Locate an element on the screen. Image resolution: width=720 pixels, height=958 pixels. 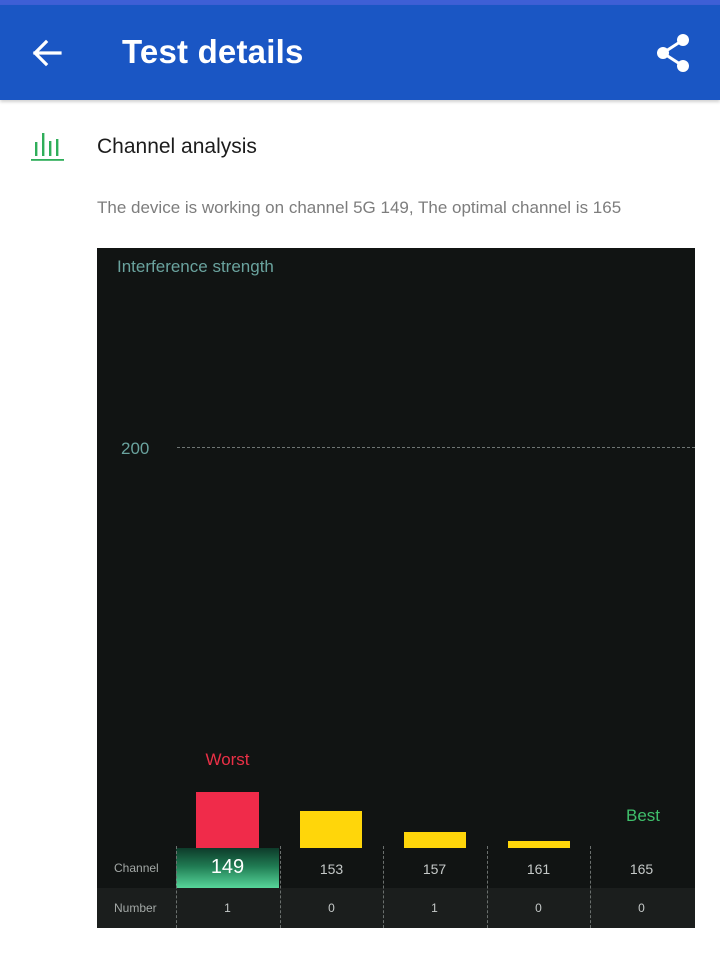
channel-tick-label: 165 is located at coordinates (641, 869).